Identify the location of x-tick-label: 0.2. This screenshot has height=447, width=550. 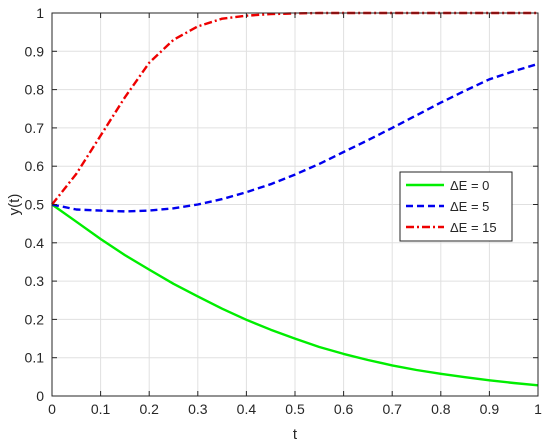
(149, 409).